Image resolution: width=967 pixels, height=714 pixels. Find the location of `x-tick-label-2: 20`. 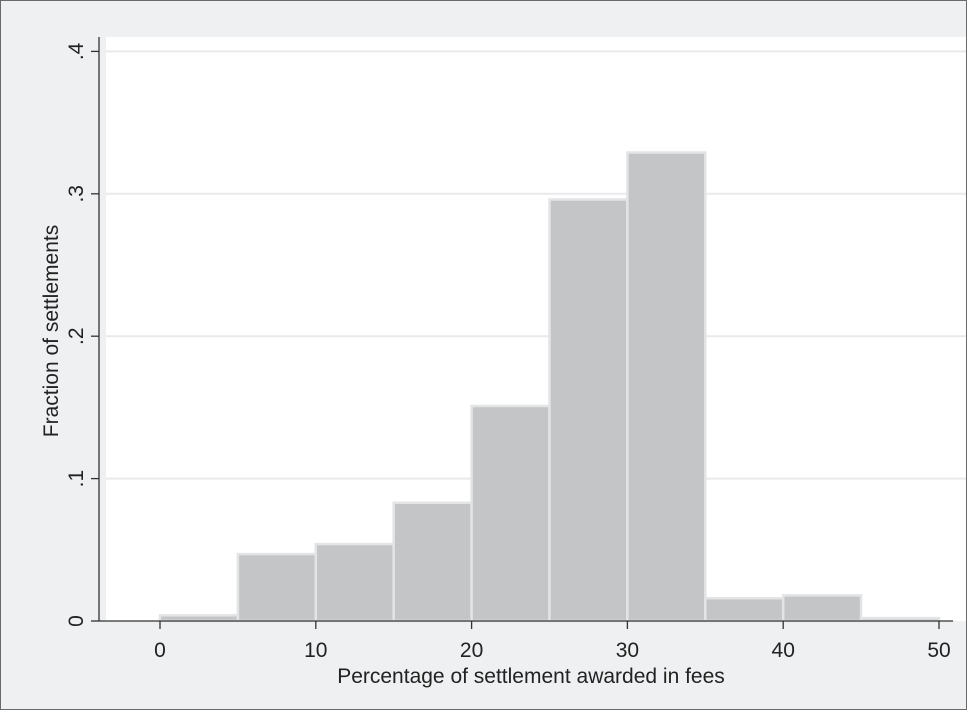

x-tick-label-2: 20 is located at coordinates (471, 650).